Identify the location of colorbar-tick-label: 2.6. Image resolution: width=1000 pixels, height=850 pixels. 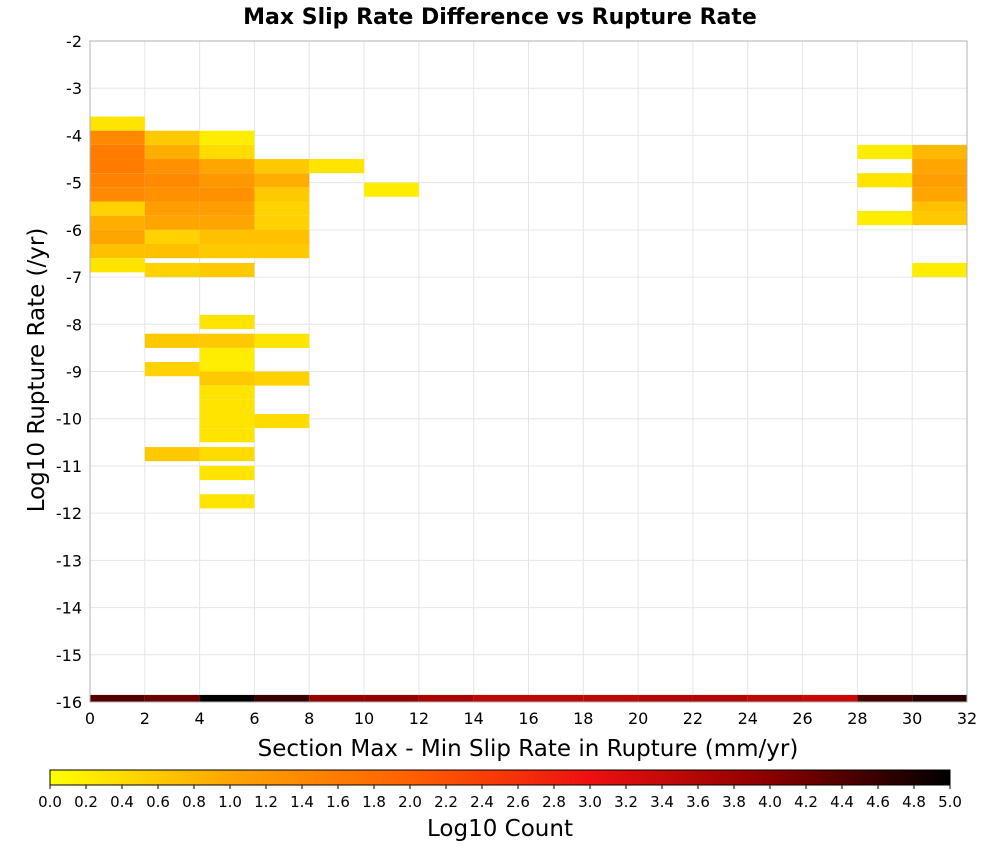
(518, 802).